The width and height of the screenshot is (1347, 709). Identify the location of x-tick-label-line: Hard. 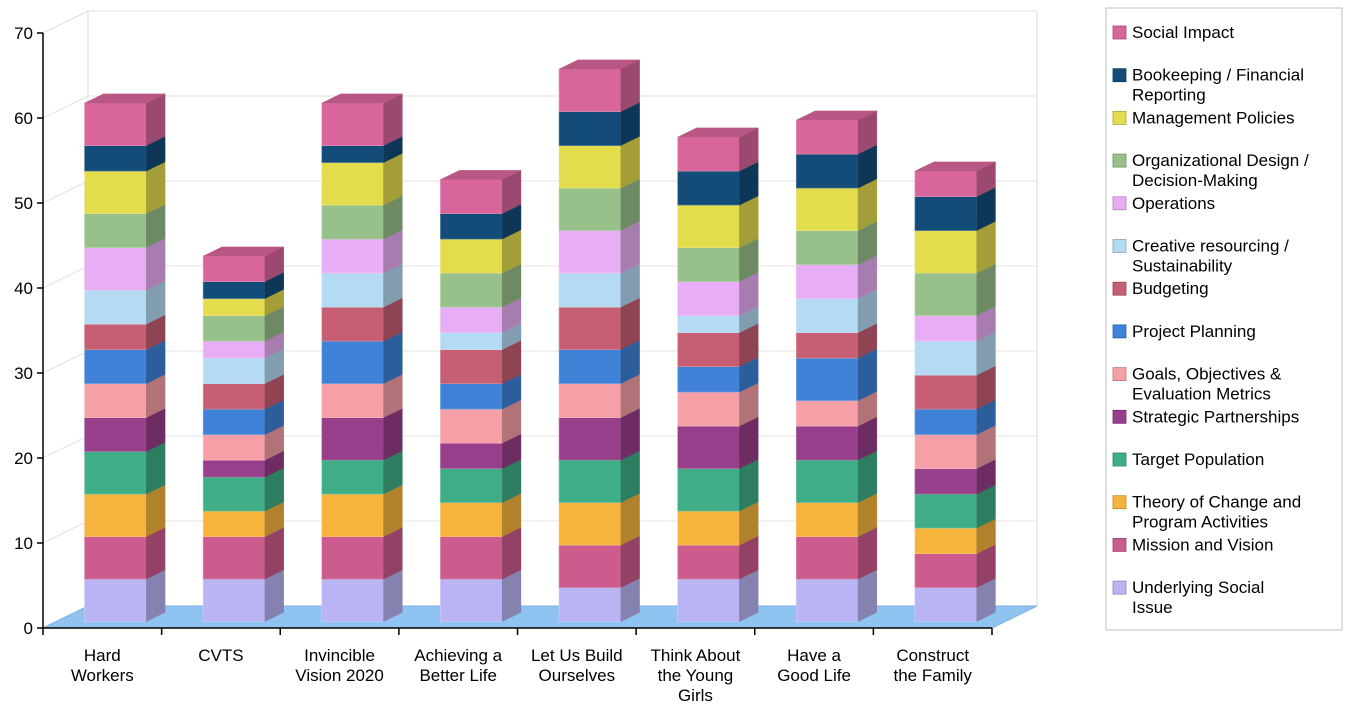
(102, 655).